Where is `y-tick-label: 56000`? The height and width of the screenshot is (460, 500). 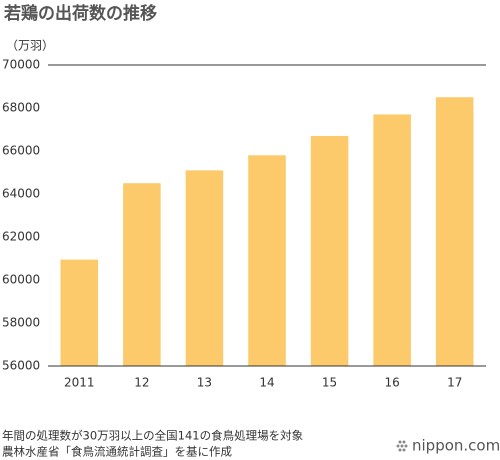 y-tick-label: 56000 is located at coordinates (21, 366).